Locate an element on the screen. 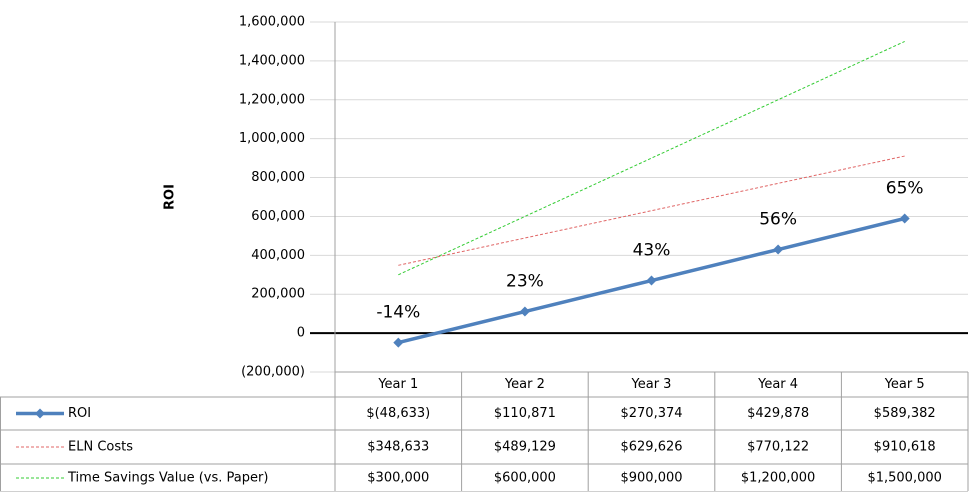 The width and height of the screenshot is (969, 492). y-tick-label: 1,600,000 is located at coordinates (272, 22).